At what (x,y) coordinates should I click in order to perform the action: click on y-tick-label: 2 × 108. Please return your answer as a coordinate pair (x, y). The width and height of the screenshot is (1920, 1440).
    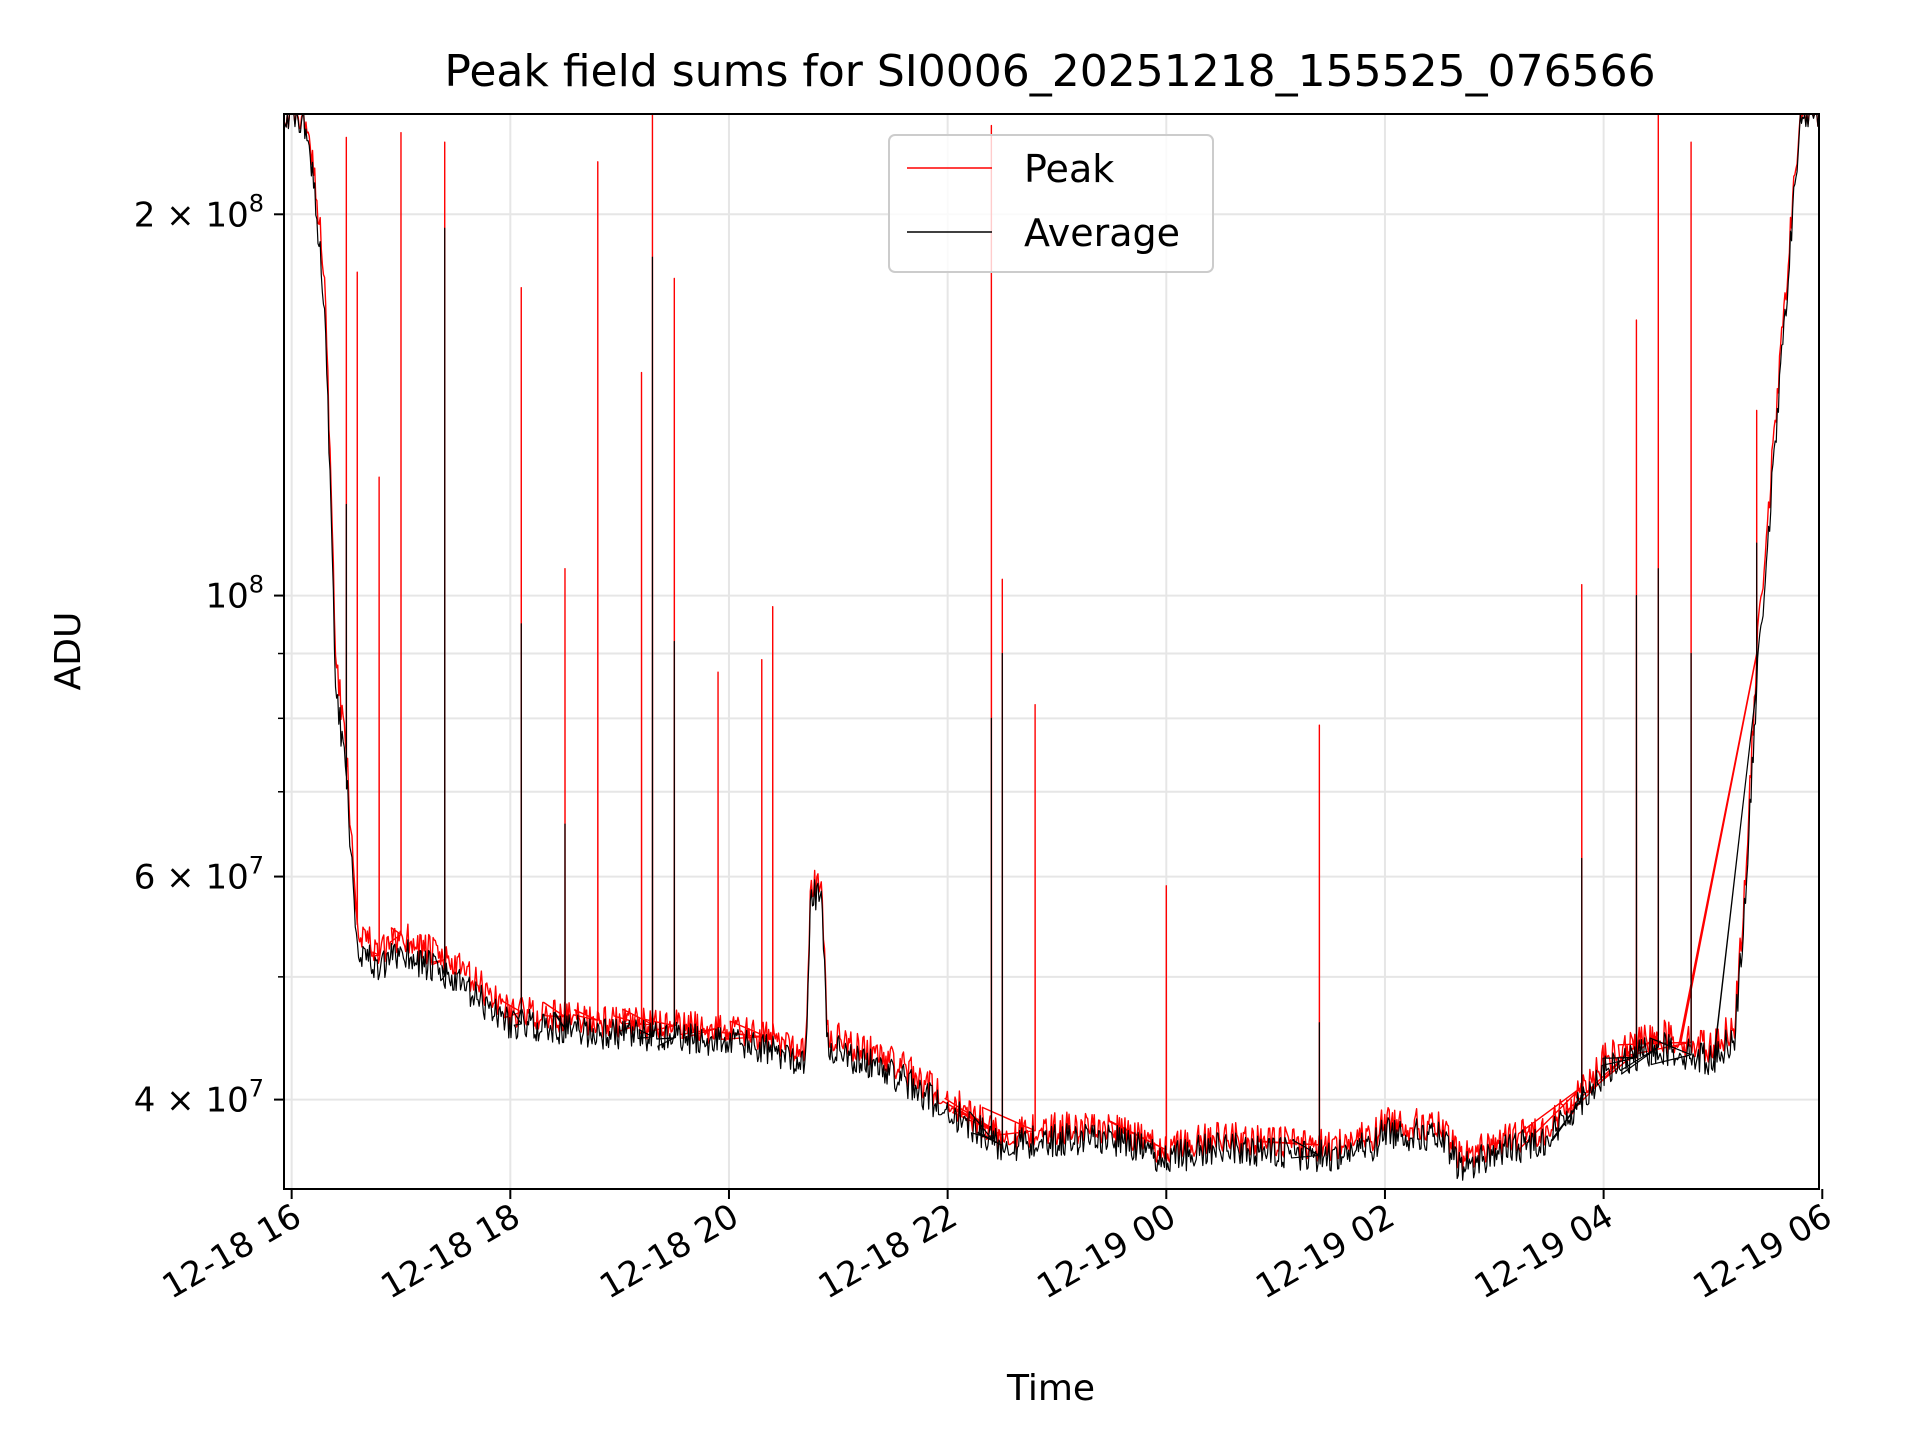
    Looking at the image, I should click on (199, 212).